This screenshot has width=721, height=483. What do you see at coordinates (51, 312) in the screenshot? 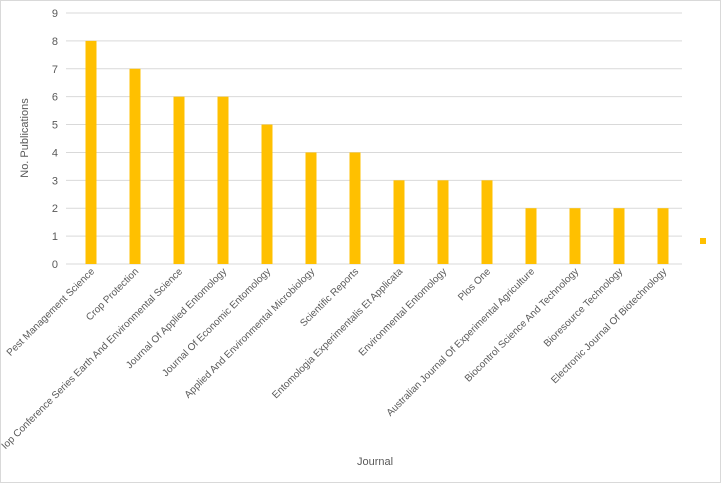
I see `x-tick-label: Pest Management Science` at bounding box center [51, 312].